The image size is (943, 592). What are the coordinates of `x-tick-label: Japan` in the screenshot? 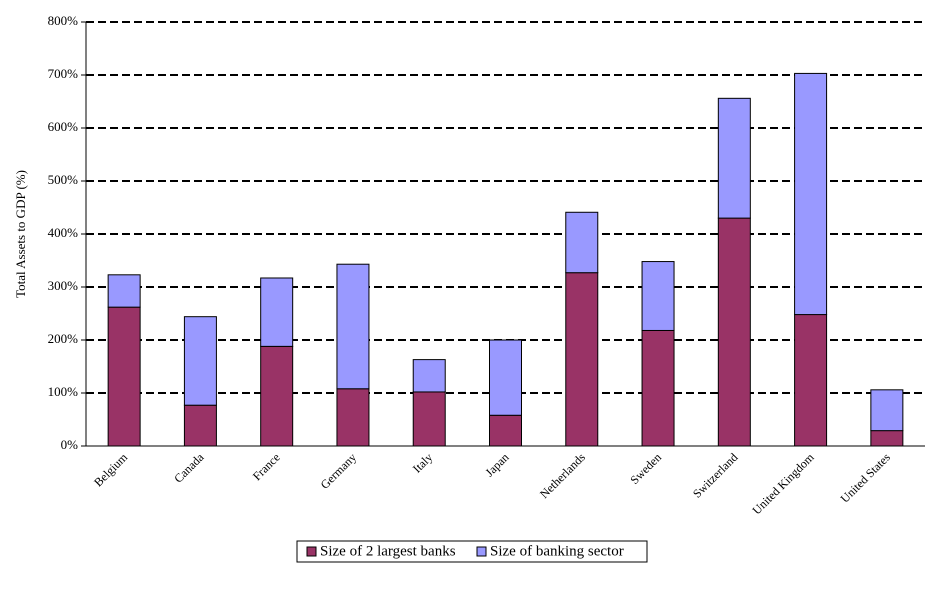 It's located at (496, 464).